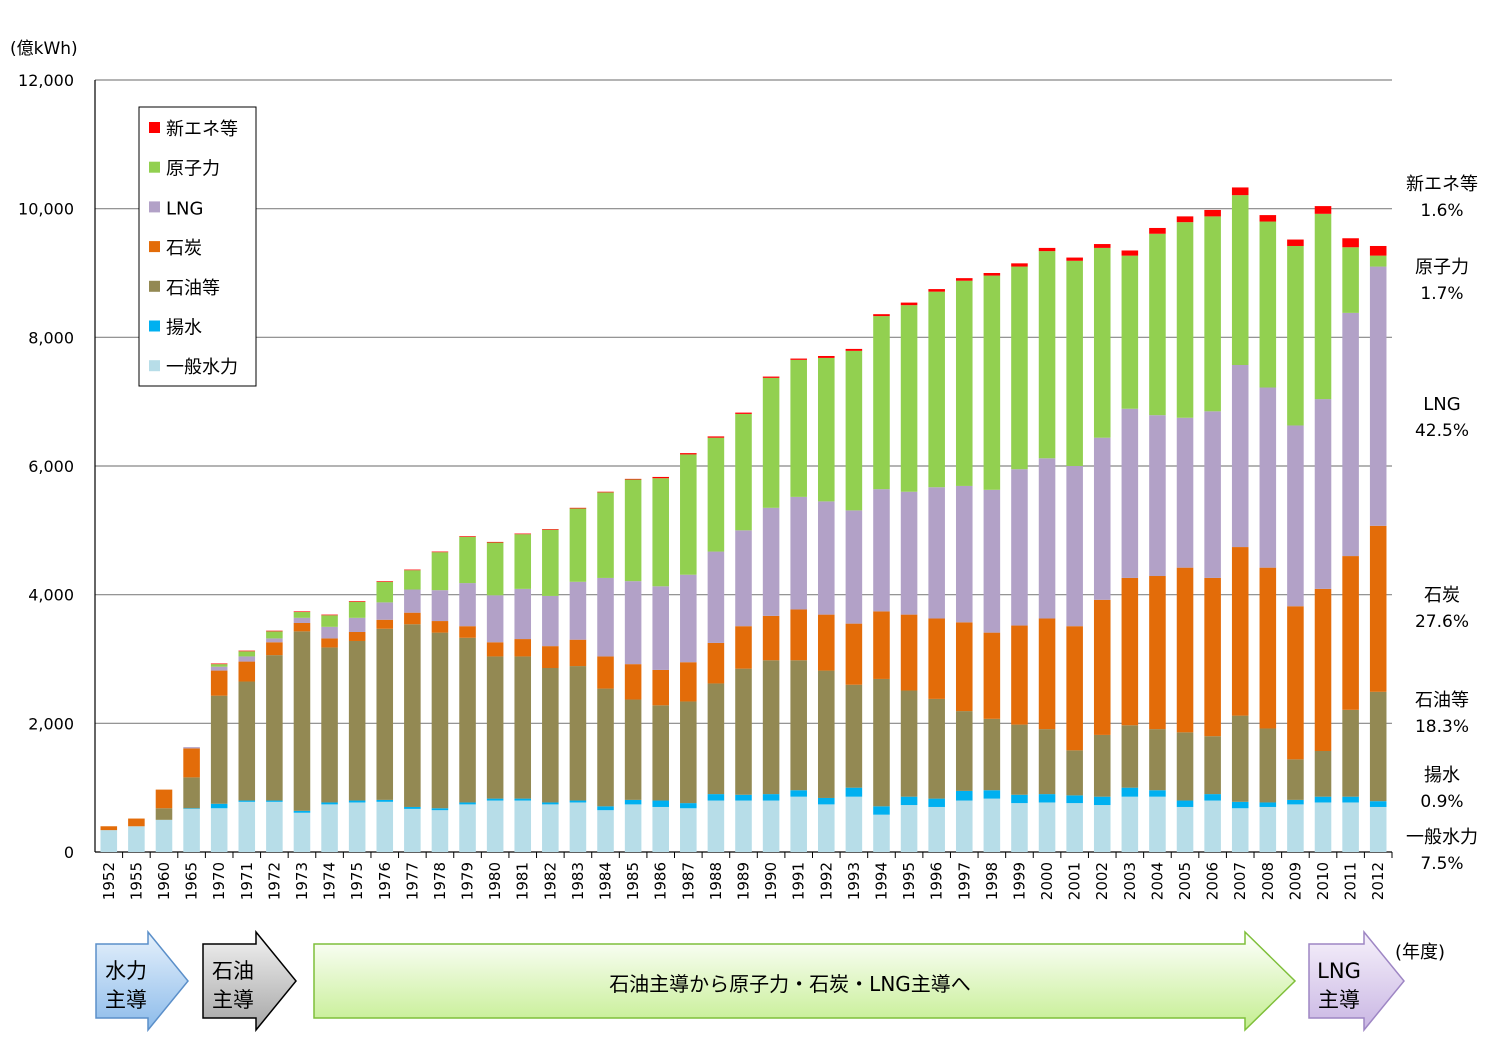  Describe the element at coordinates (992, 881) in the screenshot. I see `x-tick-label: 1998` at that location.